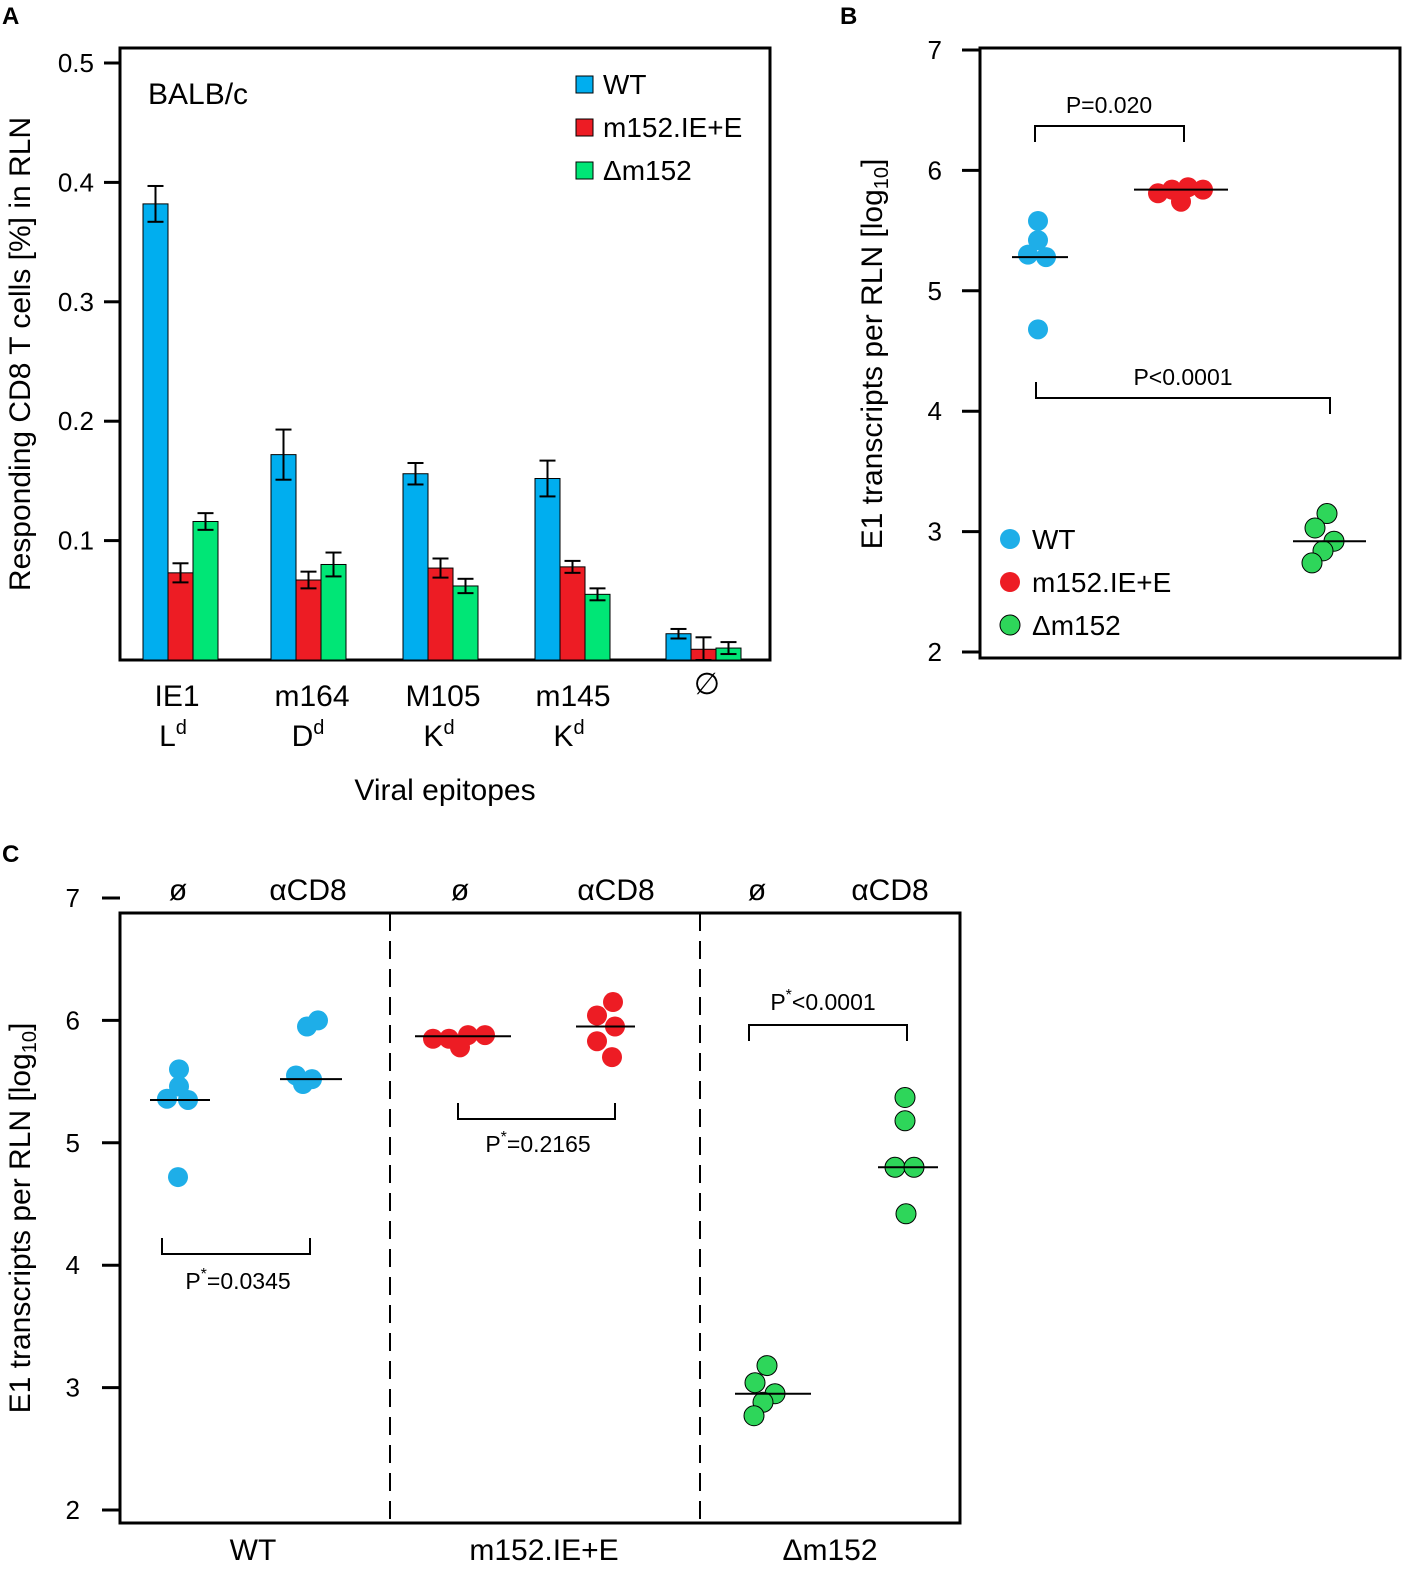 This screenshot has height=1579, width=1418. I want to click on panel-a-category-label: IE1, so click(176, 696).